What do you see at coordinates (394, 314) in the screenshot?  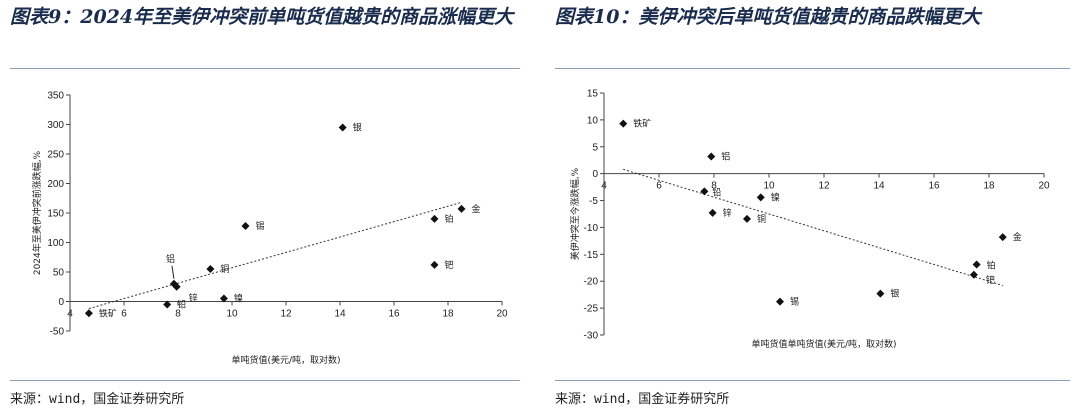 I see `x-tick-label-left: 16` at bounding box center [394, 314].